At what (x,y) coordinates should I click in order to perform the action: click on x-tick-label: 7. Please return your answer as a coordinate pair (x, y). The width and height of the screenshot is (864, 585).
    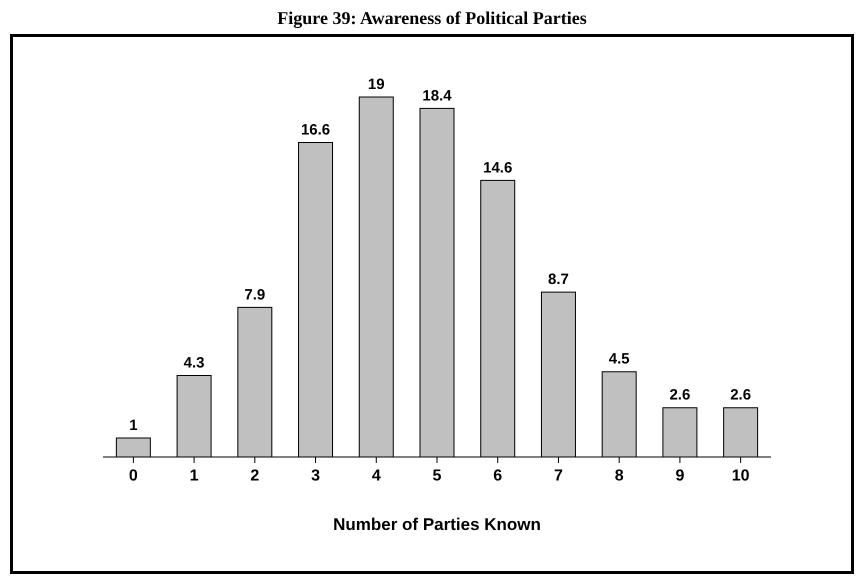
    Looking at the image, I should click on (558, 475).